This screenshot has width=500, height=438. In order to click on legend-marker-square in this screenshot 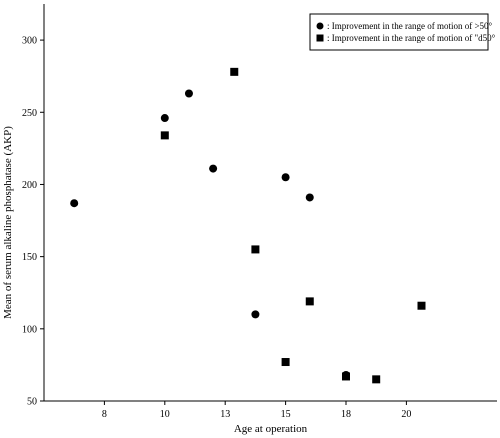, I will do `click(320, 38)`.